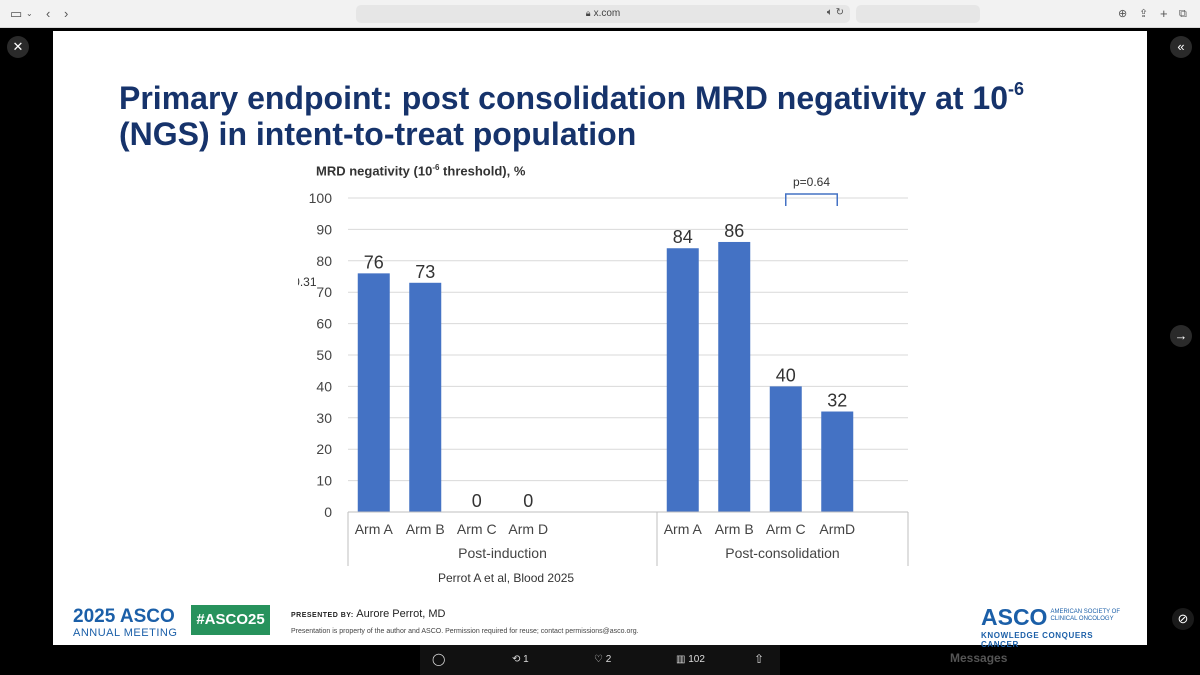 This screenshot has height=675, width=1200. Describe the element at coordinates (421, 171) in the screenshot. I see `y-axis-label: MRD negativity (10-6 threshold), %` at that location.